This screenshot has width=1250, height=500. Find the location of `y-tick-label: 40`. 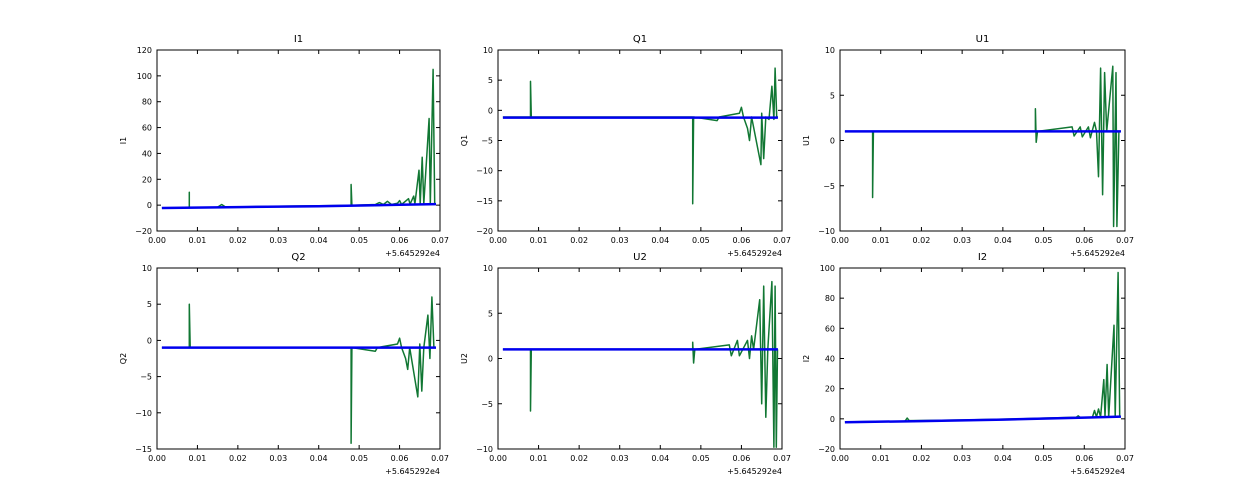

y-tick-label: 40 is located at coordinates (147, 153).